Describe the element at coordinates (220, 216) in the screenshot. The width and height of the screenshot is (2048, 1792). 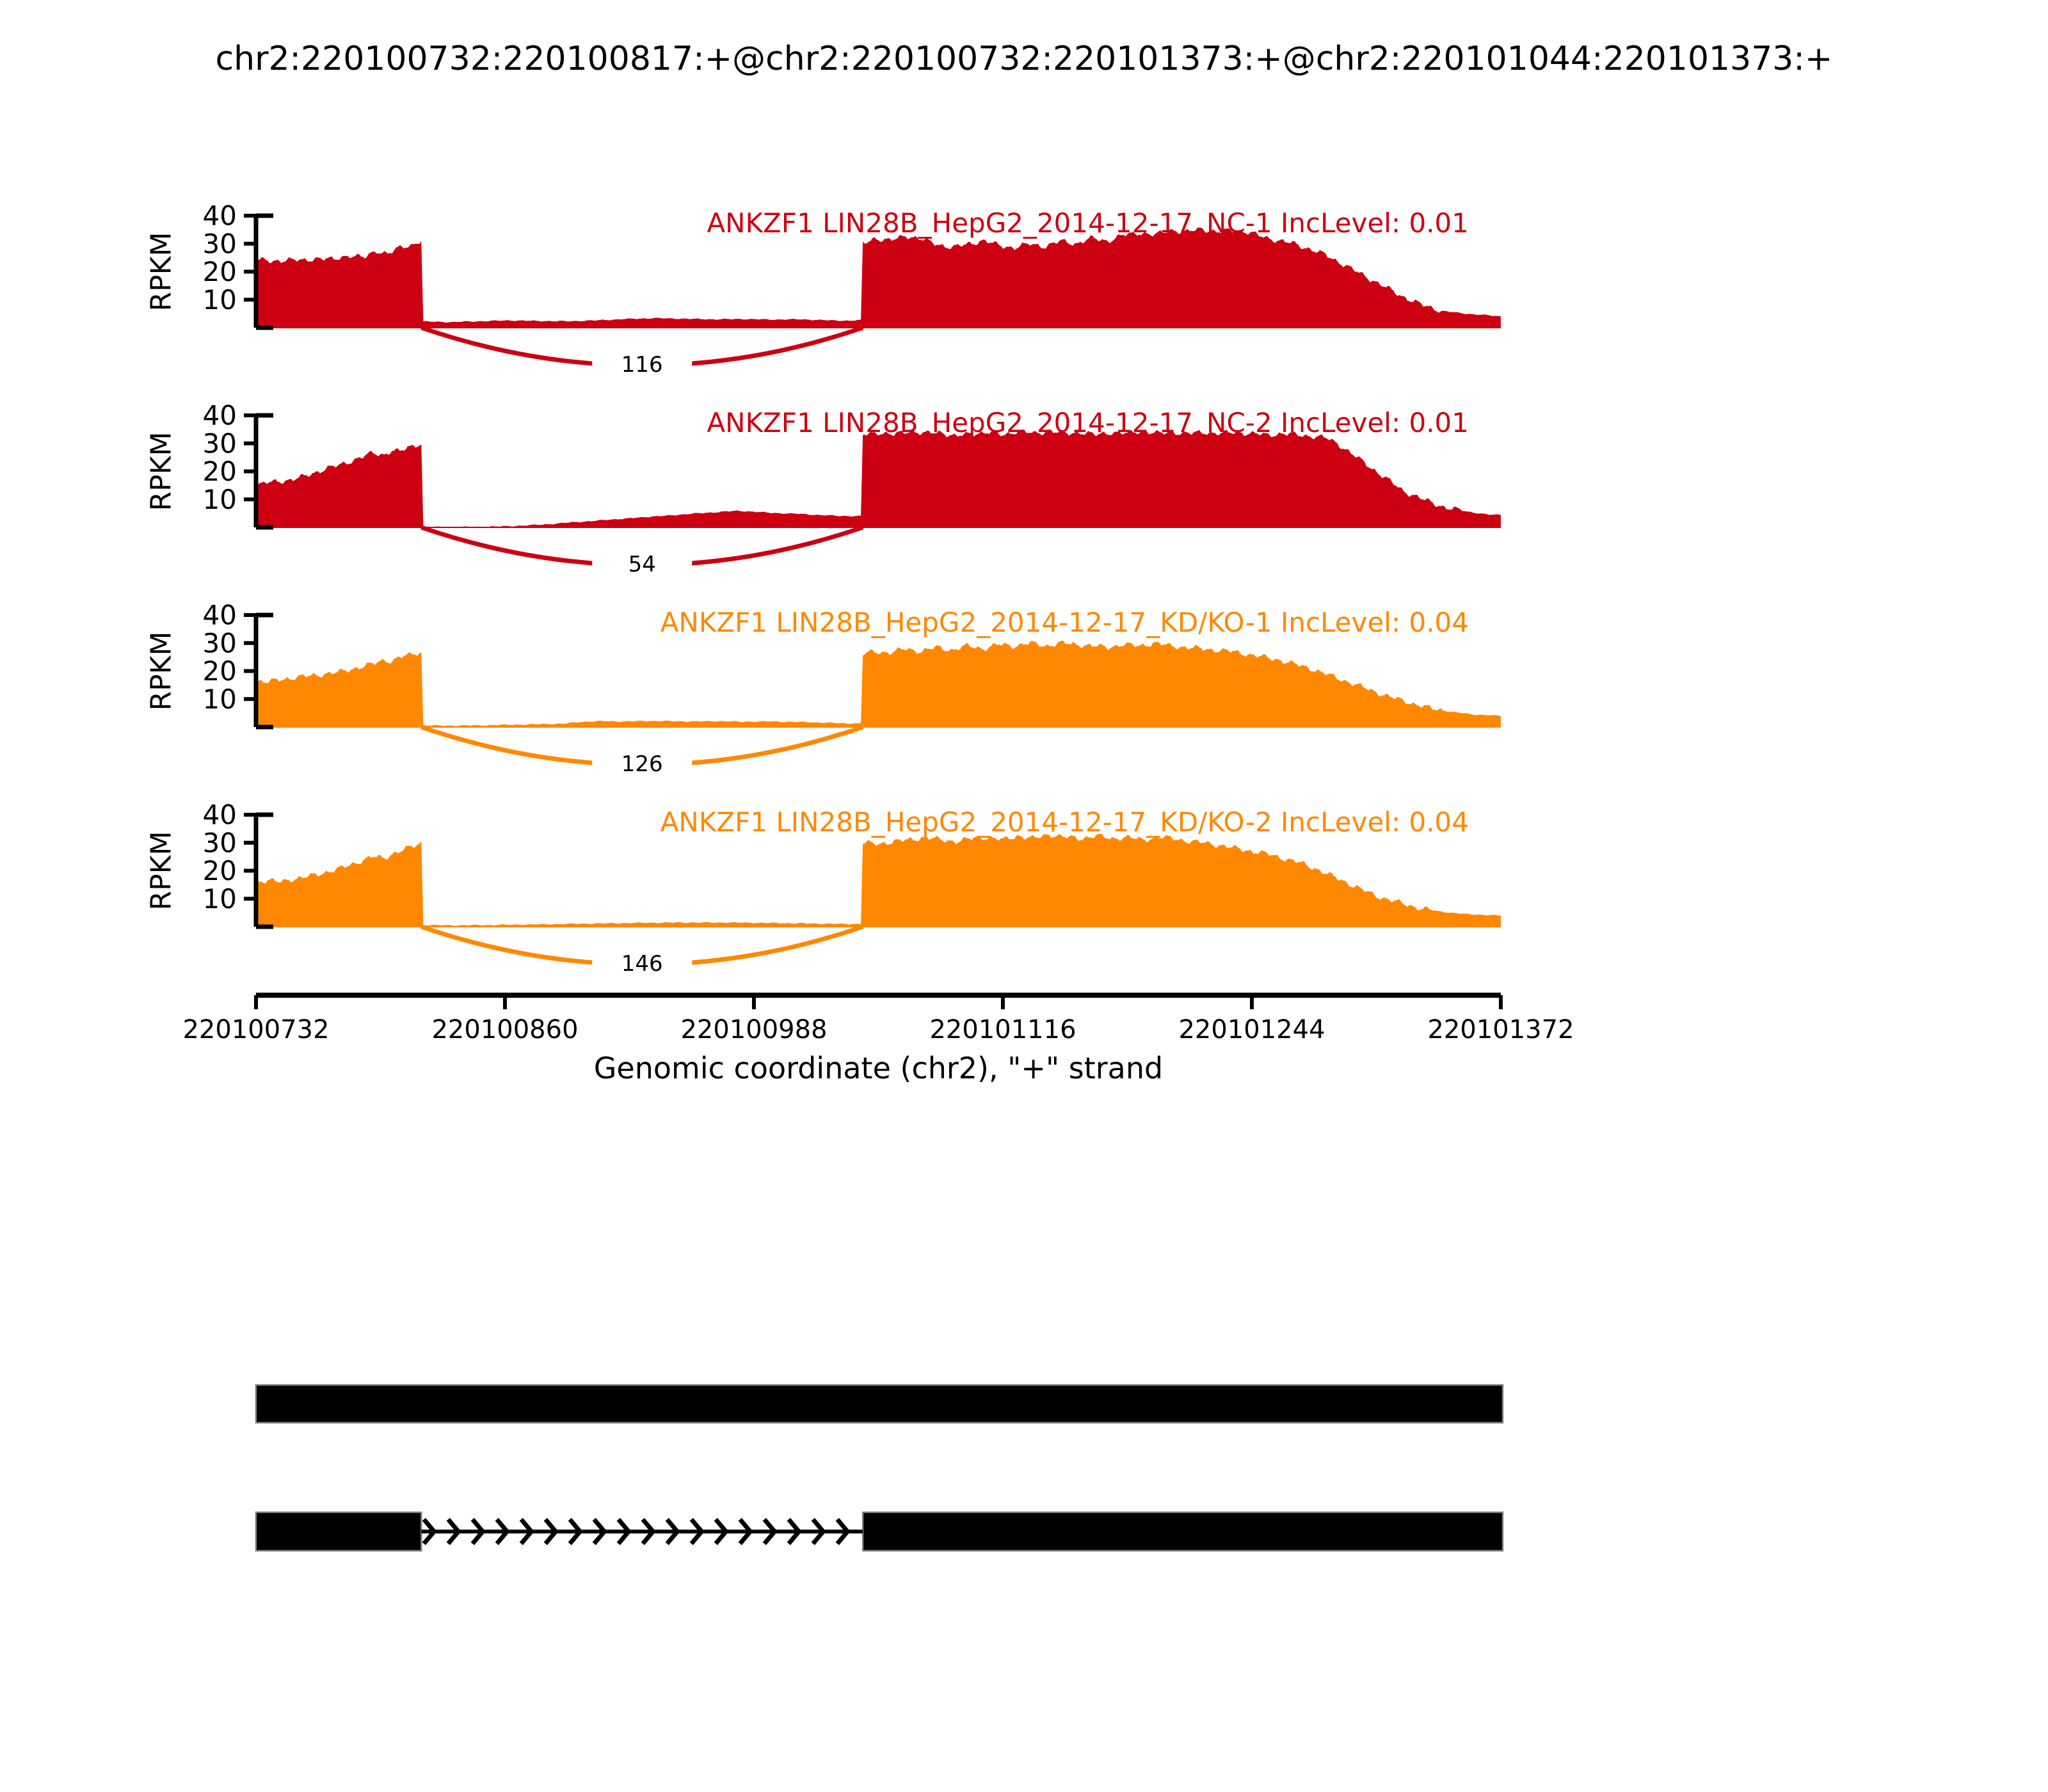
I see `y-tick-label-track-1: 40` at that location.